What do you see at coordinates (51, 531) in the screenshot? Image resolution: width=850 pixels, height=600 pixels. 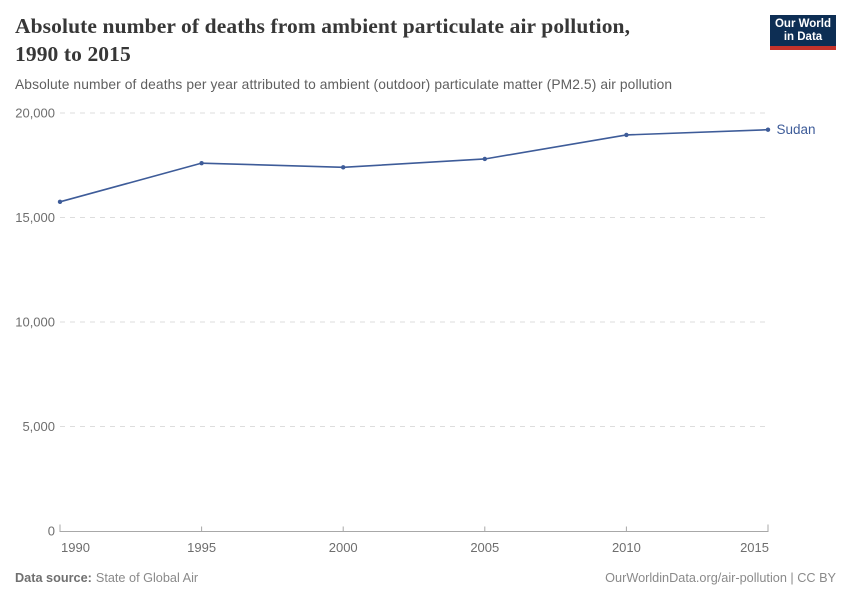 I see `y-tick-label: 0` at bounding box center [51, 531].